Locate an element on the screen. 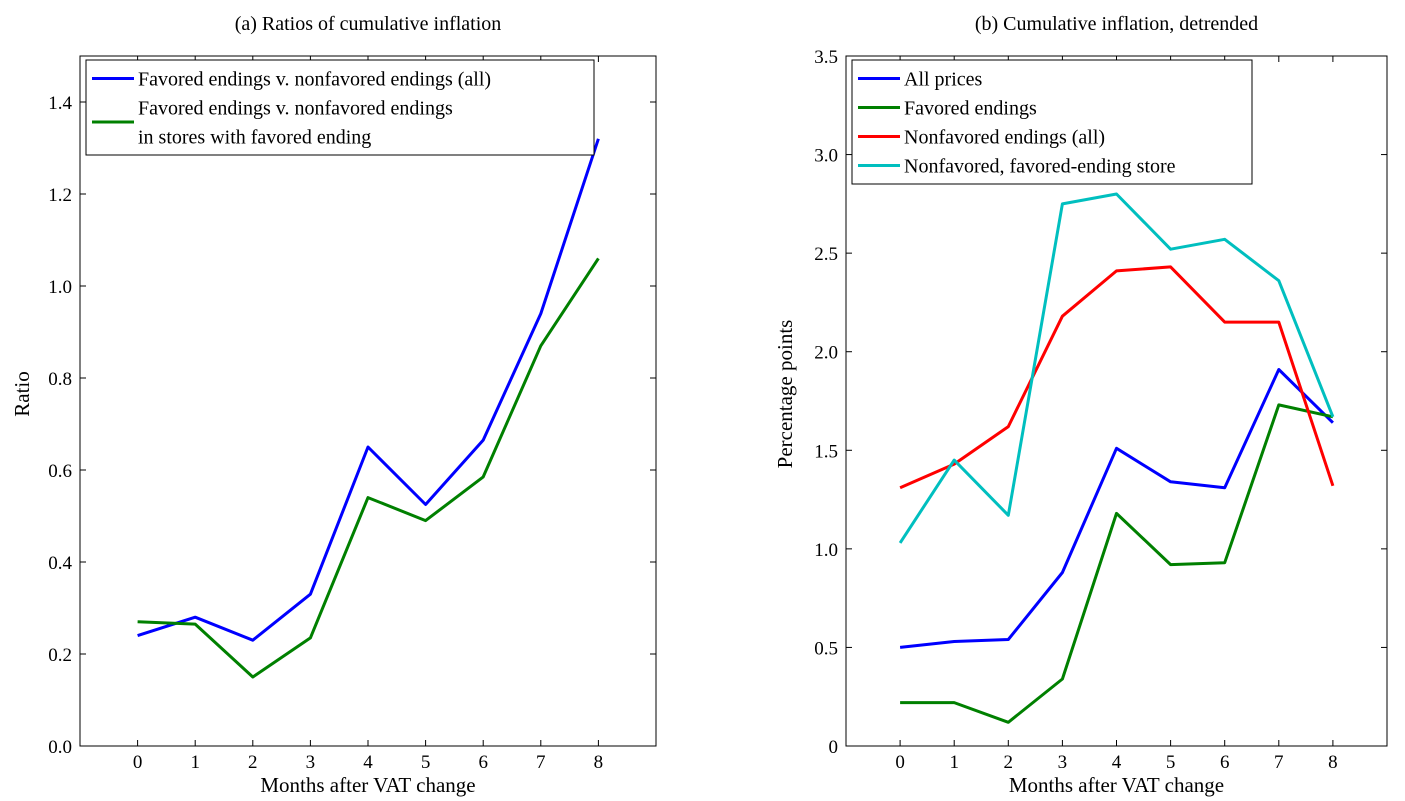 The height and width of the screenshot is (801, 1405). legend-label: All prices is located at coordinates (943, 80).